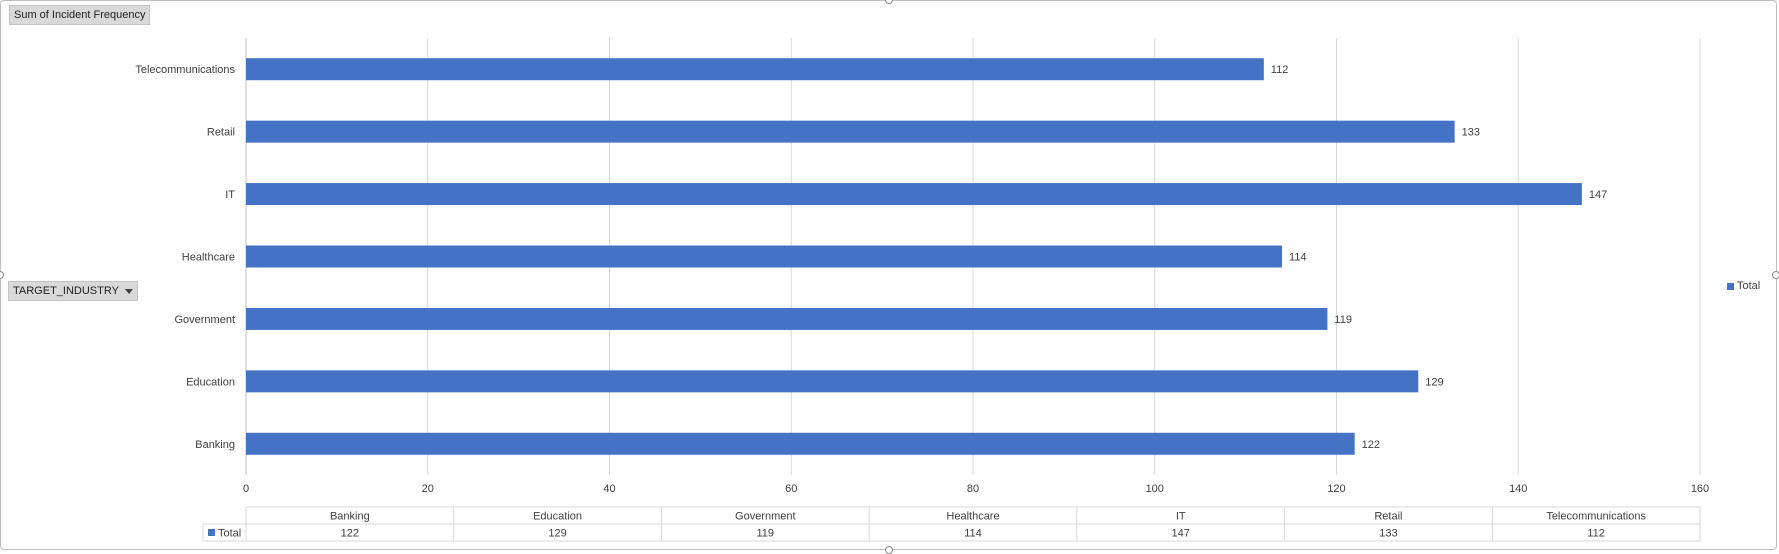 The height and width of the screenshot is (554, 1779). Describe the element at coordinates (229, 534) in the screenshot. I see `data-table-row-label: Total` at that location.